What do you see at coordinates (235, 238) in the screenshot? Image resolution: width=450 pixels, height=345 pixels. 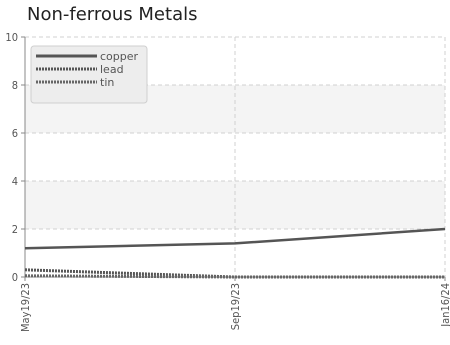 I see `series-line-copper` at bounding box center [235, 238].